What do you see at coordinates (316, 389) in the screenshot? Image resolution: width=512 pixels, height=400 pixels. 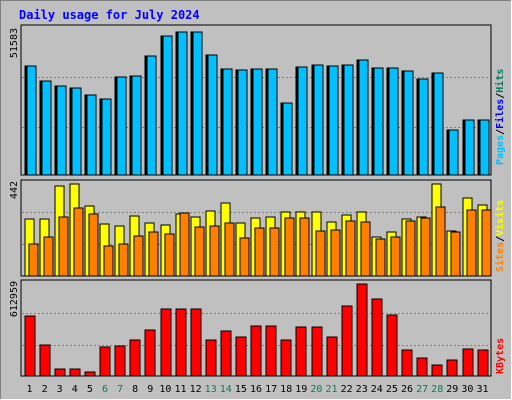 I see `x-tick-label: 20` at bounding box center [316, 389].